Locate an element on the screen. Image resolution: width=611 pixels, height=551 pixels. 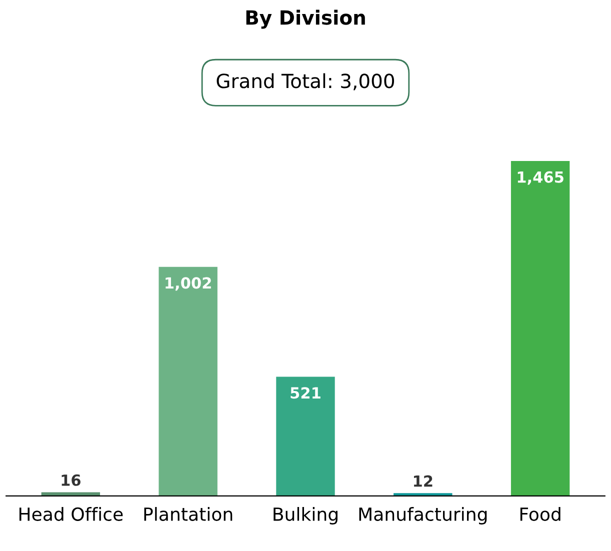
data-label: 1,465 is located at coordinates (541, 178).